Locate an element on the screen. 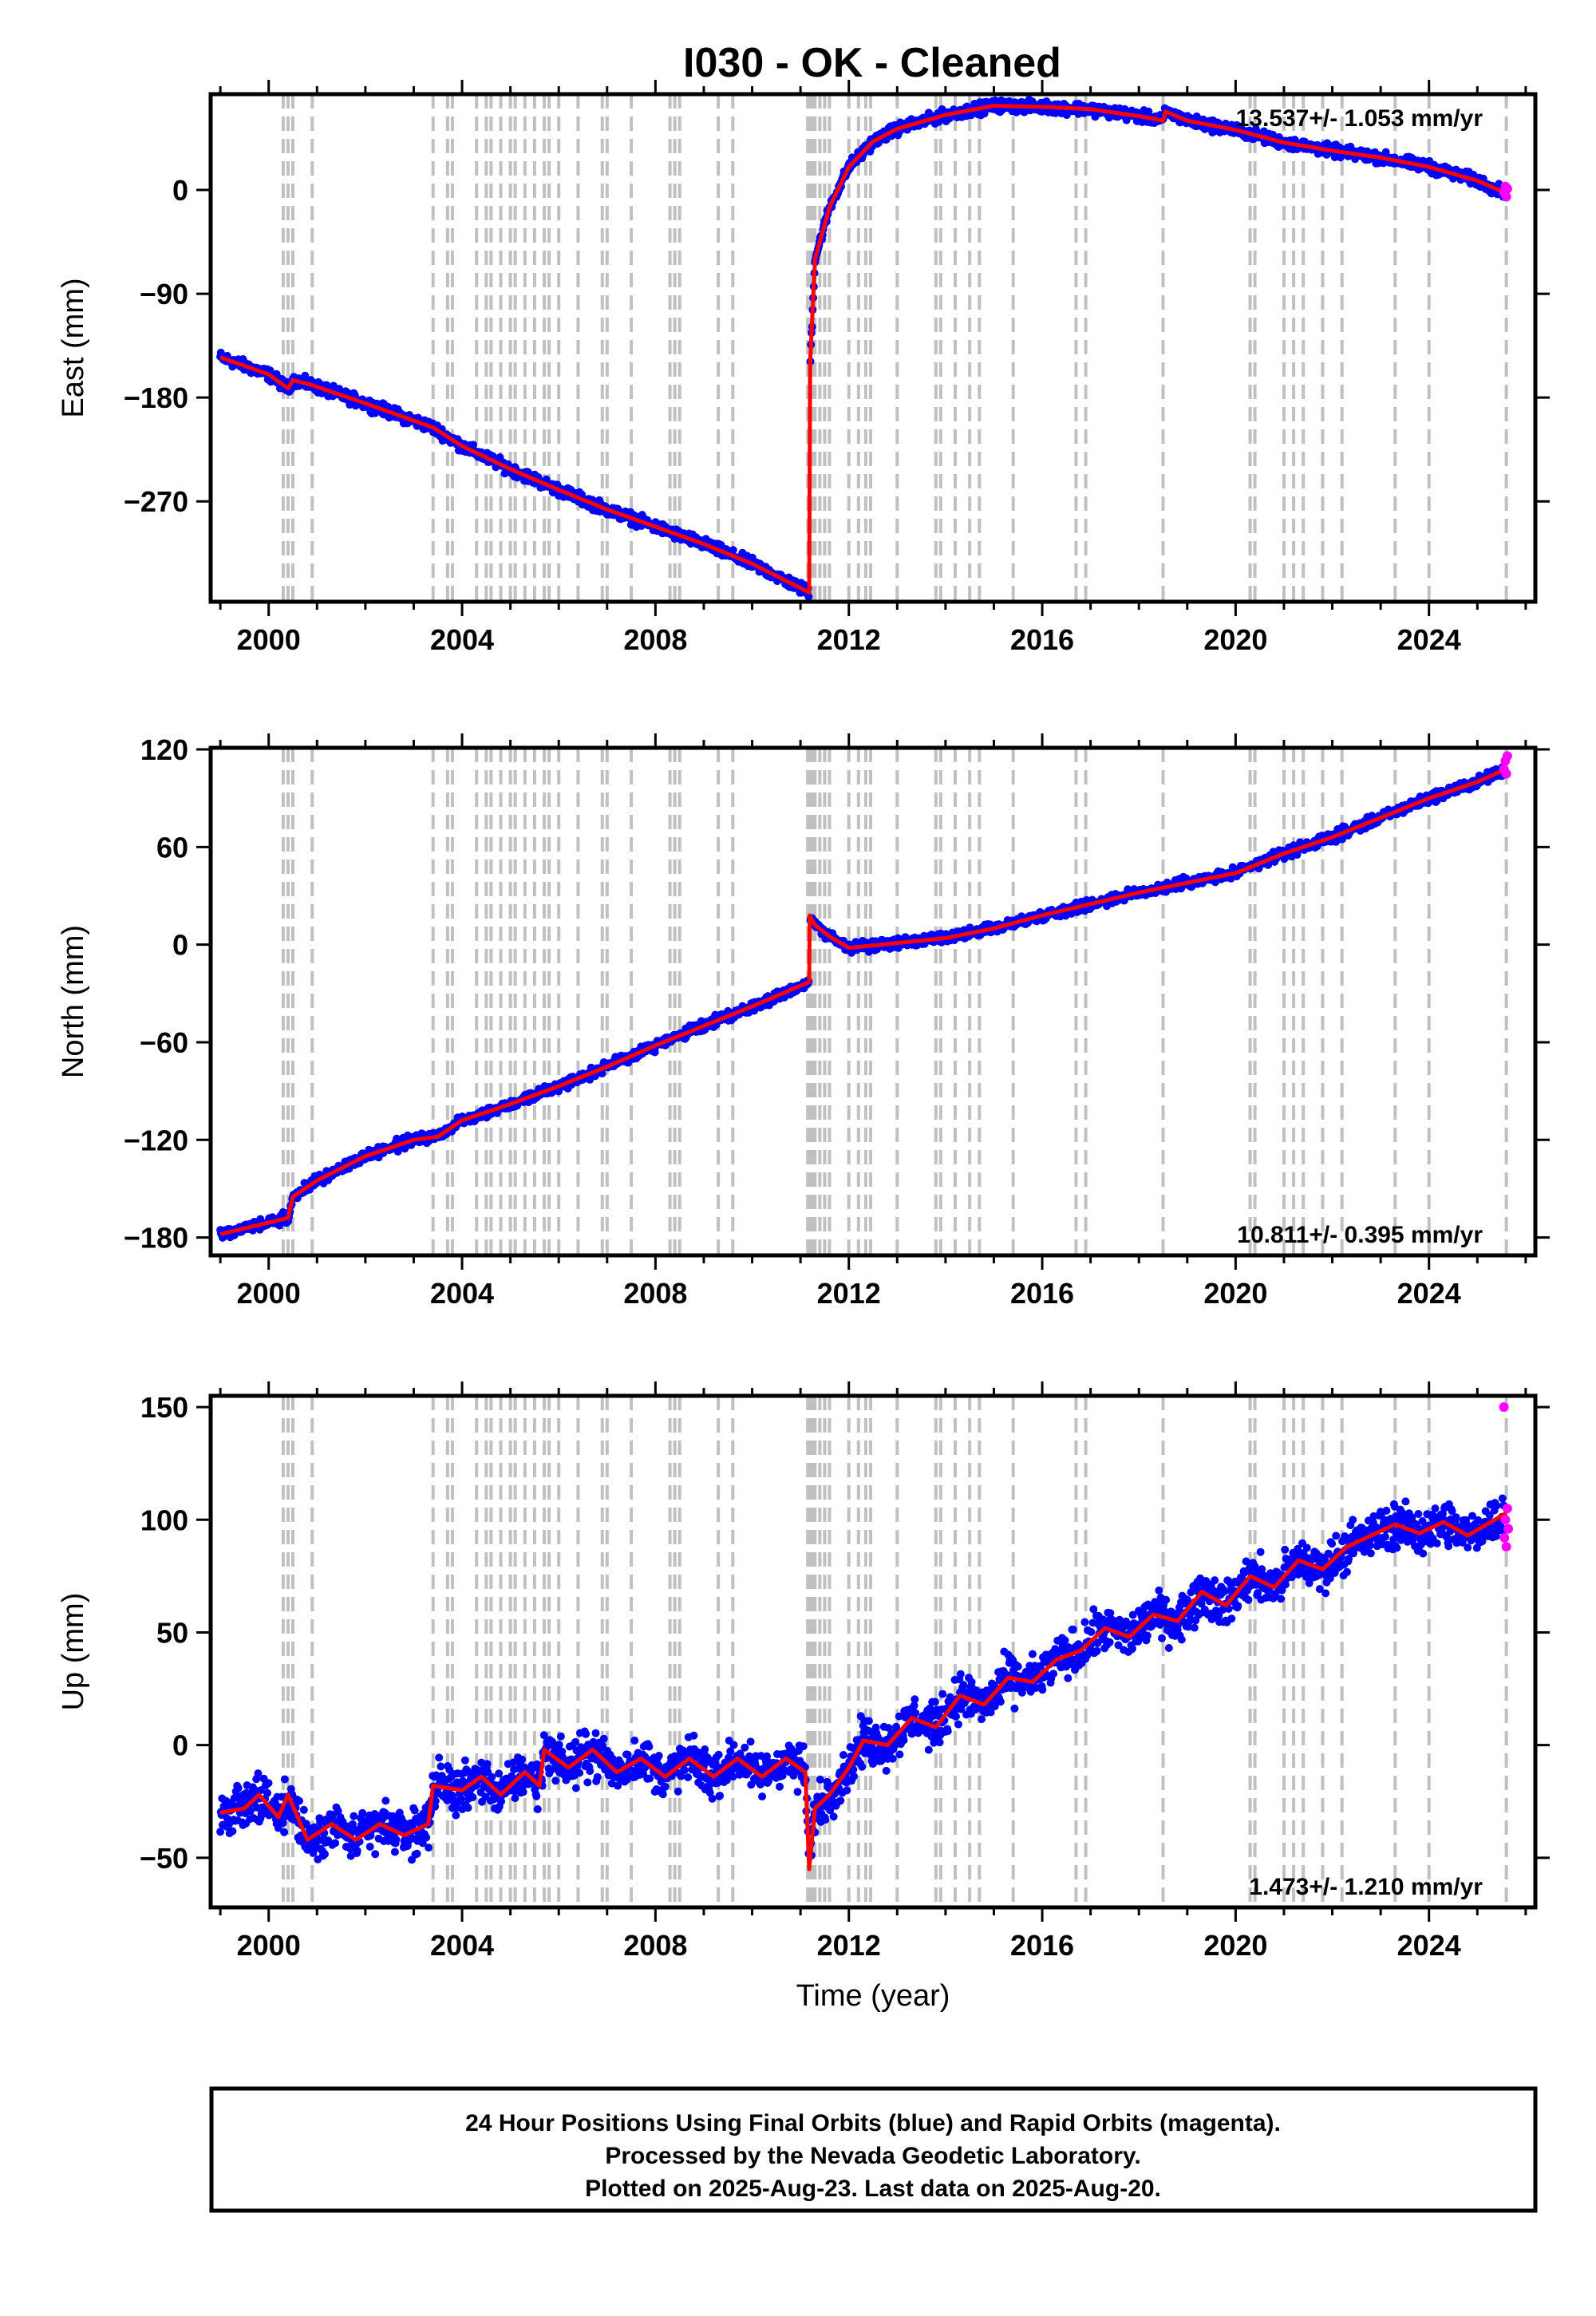 This screenshot has height=2316, width=1596. final-orbit-points is located at coordinates (862, 1679).